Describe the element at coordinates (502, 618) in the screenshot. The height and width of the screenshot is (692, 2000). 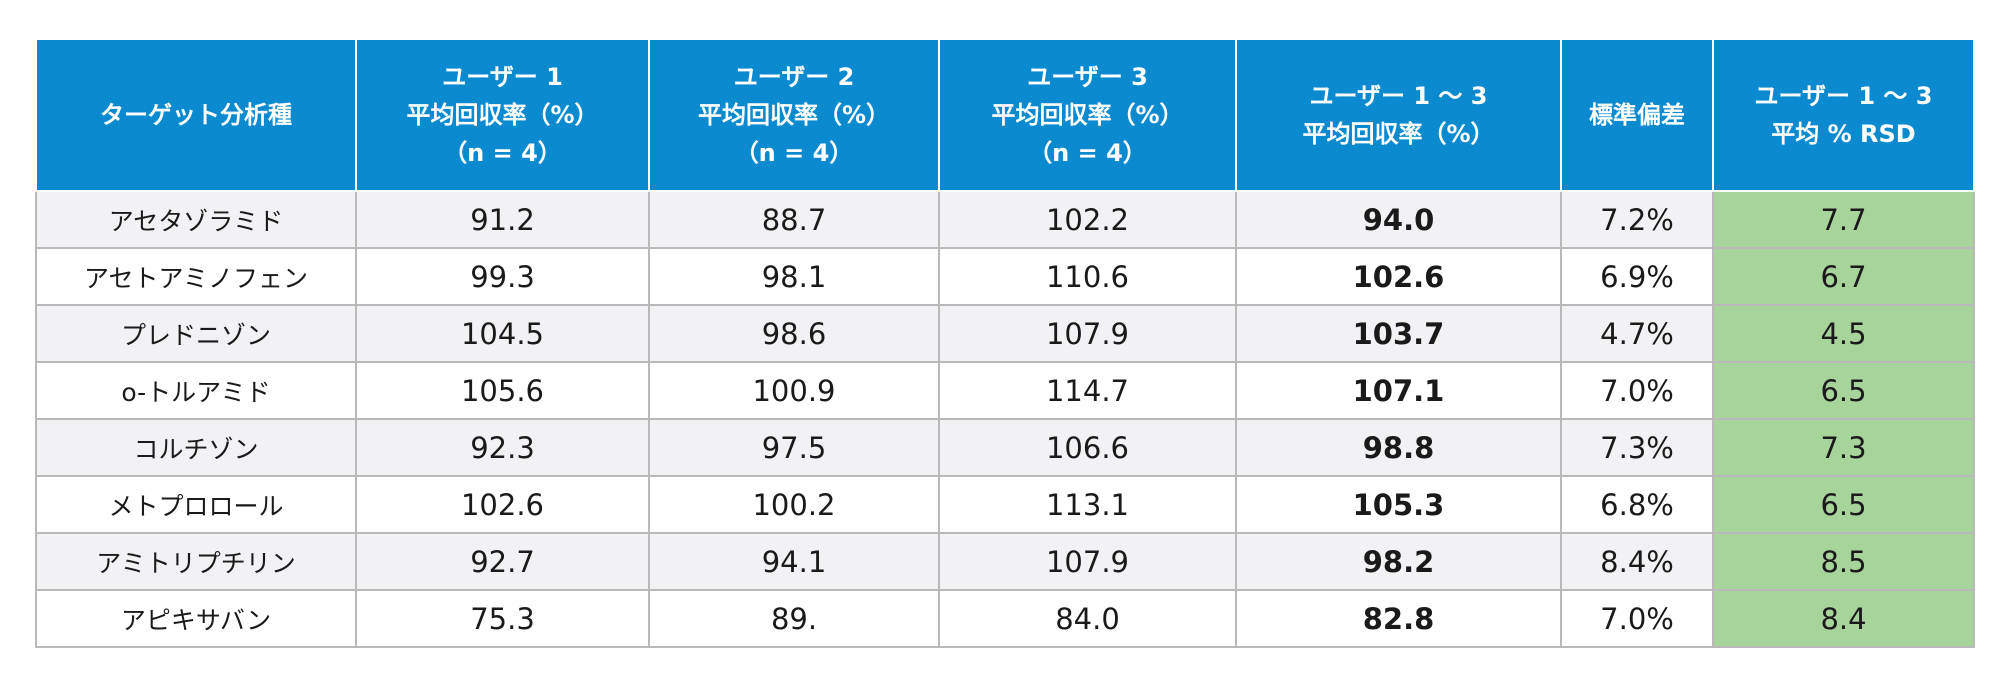
I see `user1-cell: 75.3` at that location.